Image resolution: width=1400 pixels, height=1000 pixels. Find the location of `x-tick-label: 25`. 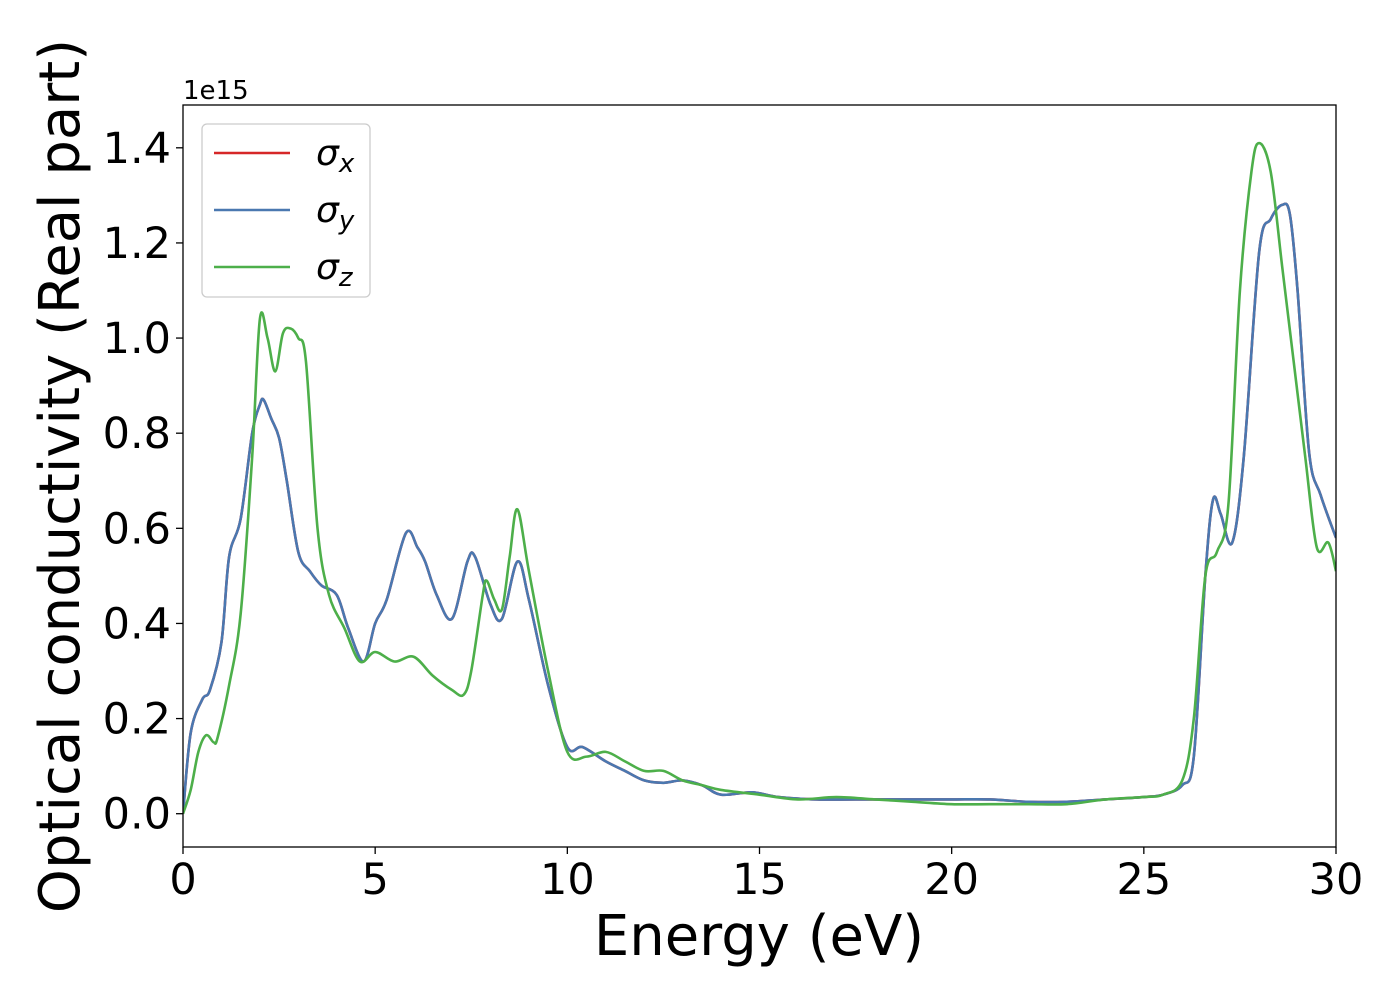

x-tick-label: 25 is located at coordinates (1143, 880).